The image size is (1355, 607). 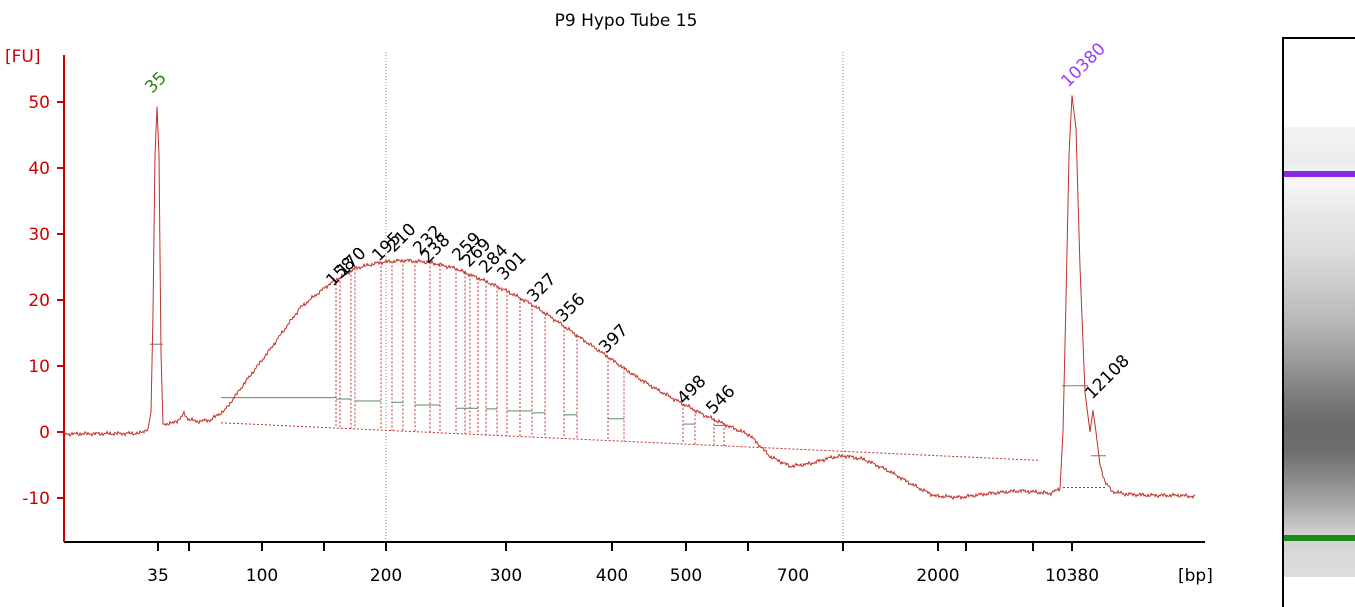 I want to click on y-tick-label: 10, so click(x=39, y=367).